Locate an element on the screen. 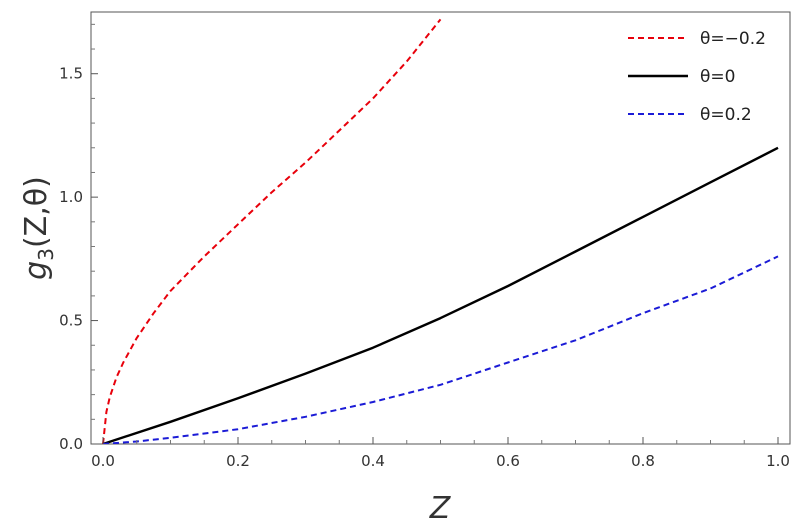 Image resolution: width=800 pixels, height=524 pixels. legend-label-0: θ=−0.2 is located at coordinates (733, 39).